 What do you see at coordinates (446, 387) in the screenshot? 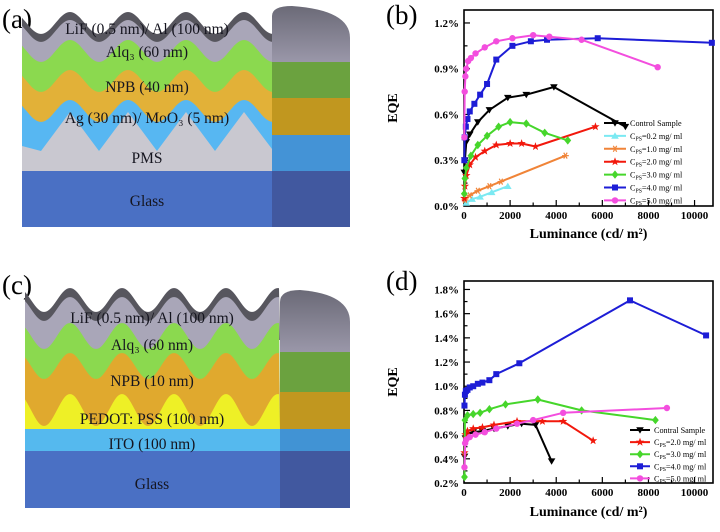
I see `y-tick-label: 1.0%` at bounding box center [446, 387].